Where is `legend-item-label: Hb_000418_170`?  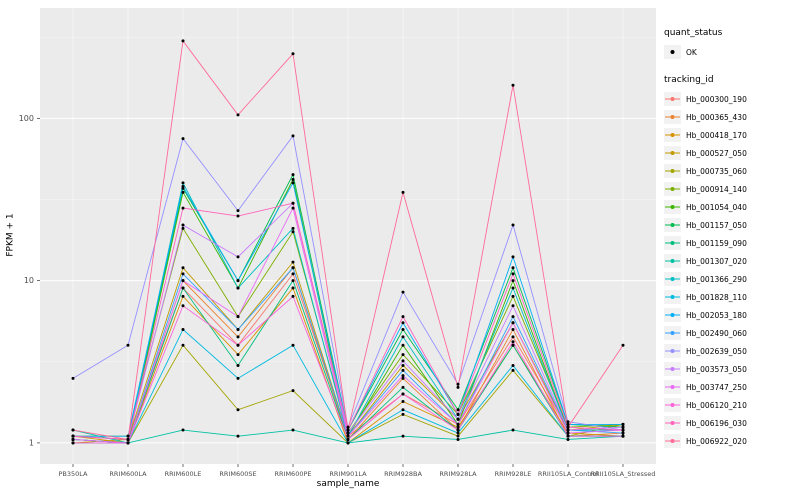 legend-item-label: Hb_000418_170 is located at coordinates (716, 135).